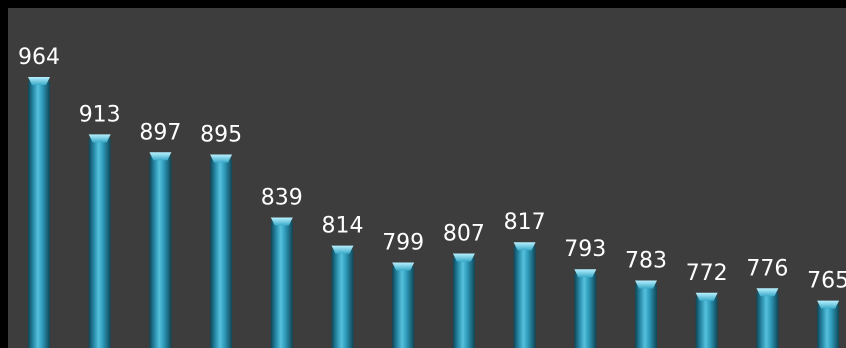  Describe the element at coordinates (585, 249) in the screenshot. I see `value-label: 793` at that location.